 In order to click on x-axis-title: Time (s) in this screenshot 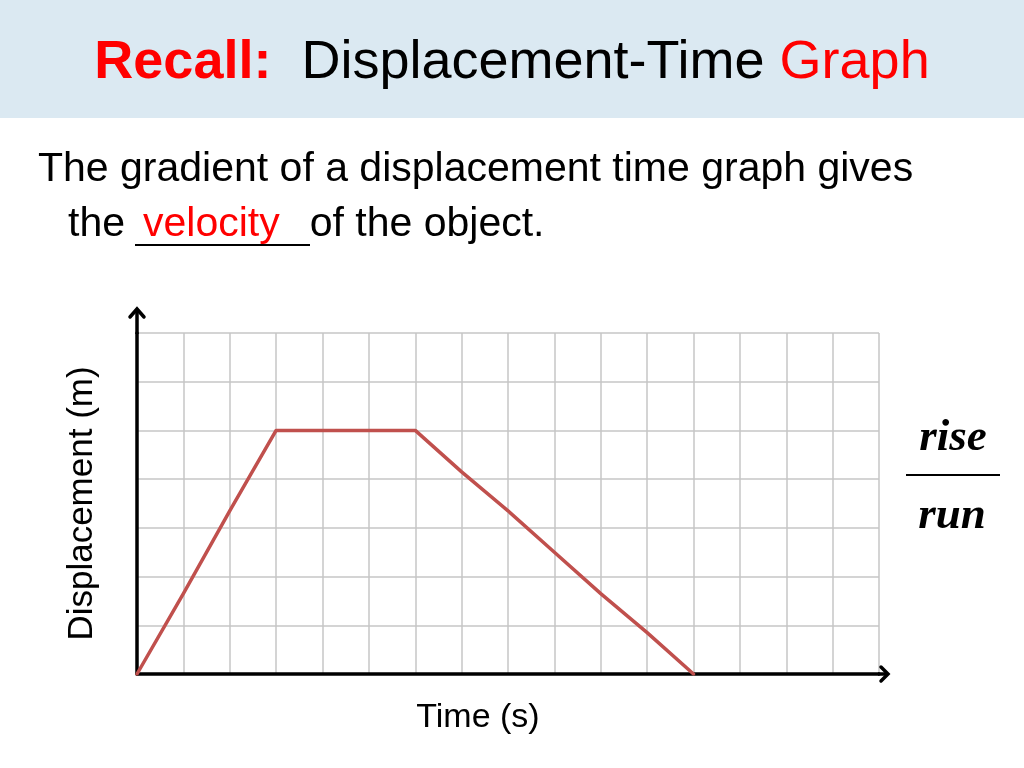, I will do `click(478, 715)`.